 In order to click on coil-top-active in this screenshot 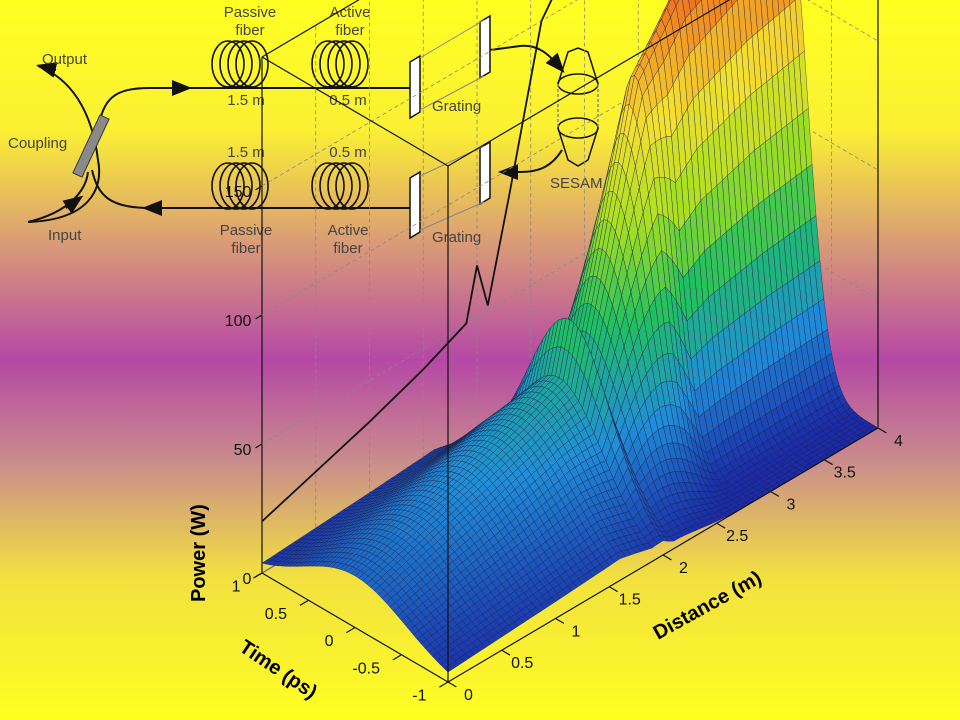, I will do `click(340, 64)`.